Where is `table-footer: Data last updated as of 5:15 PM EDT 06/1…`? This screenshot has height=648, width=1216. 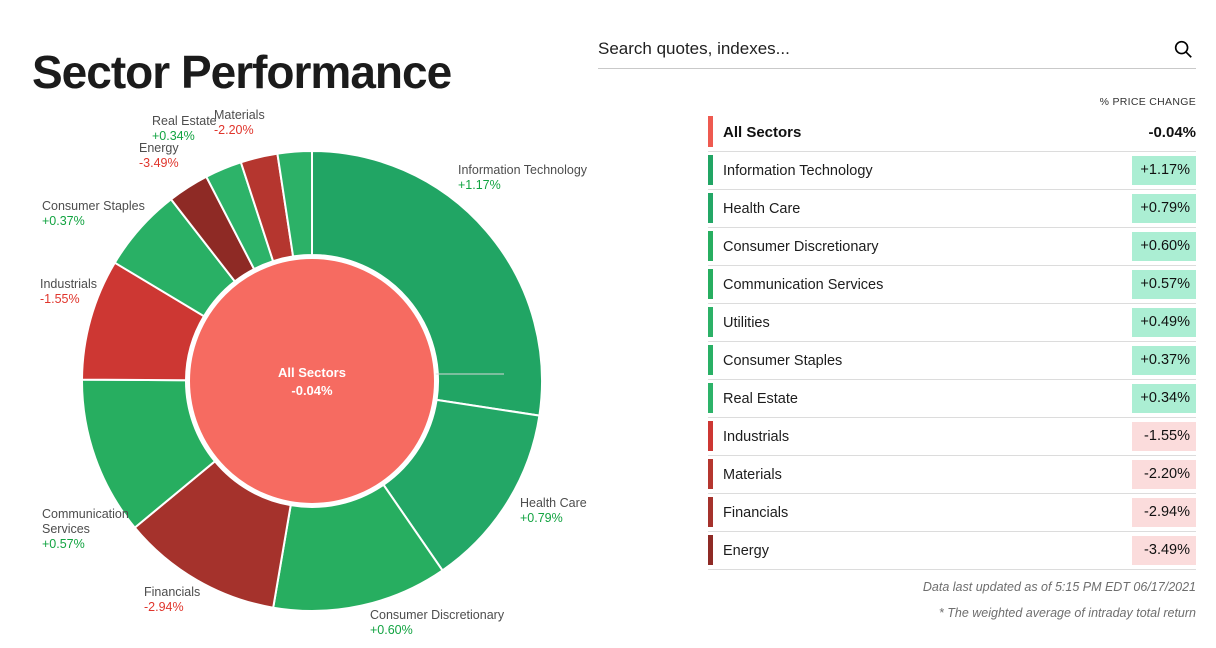
table-footer: Data last updated as of 5:15 PM EDT 06/1… is located at coordinates (1059, 600).